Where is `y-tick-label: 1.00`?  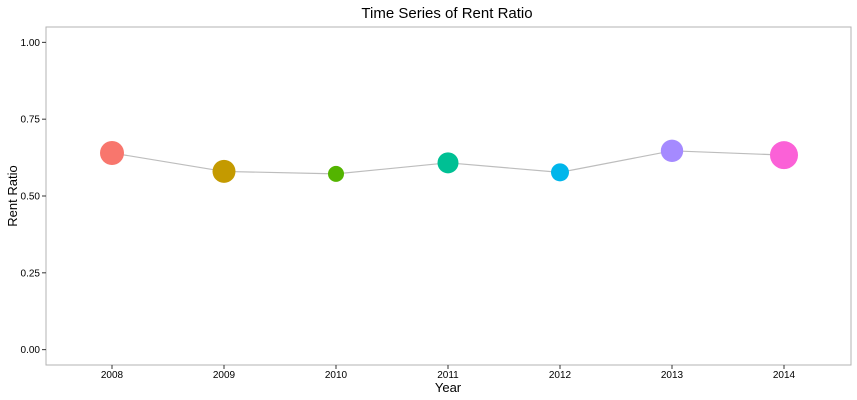
y-tick-label: 1.00 is located at coordinates (31, 43).